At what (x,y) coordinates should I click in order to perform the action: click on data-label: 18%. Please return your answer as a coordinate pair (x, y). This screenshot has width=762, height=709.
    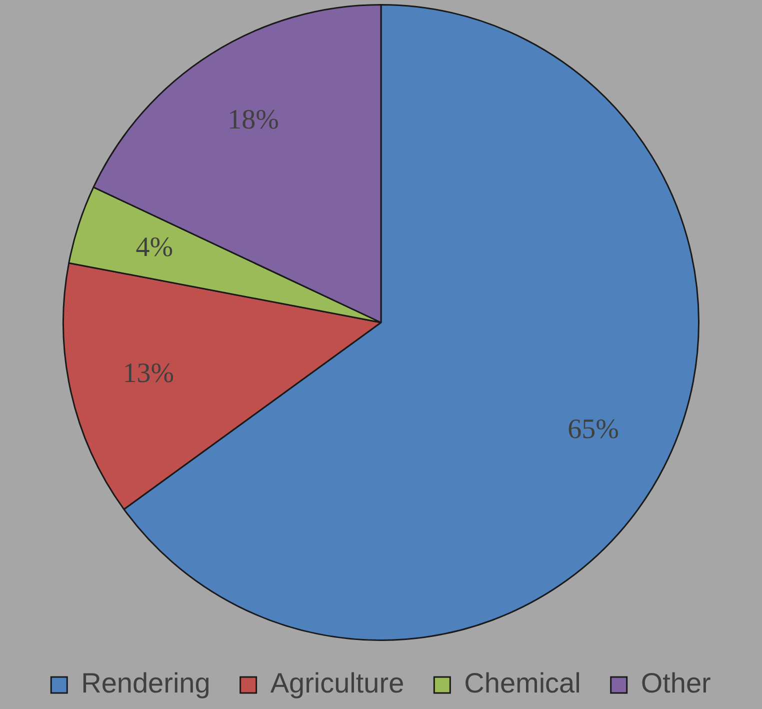
    Looking at the image, I should click on (253, 120).